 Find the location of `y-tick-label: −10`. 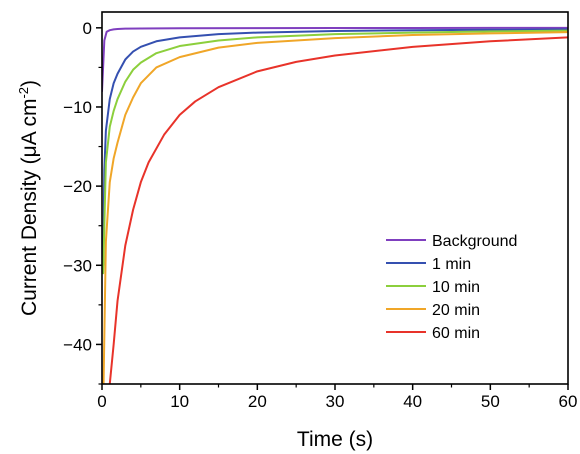

y-tick-label: −10 is located at coordinates (77, 107).